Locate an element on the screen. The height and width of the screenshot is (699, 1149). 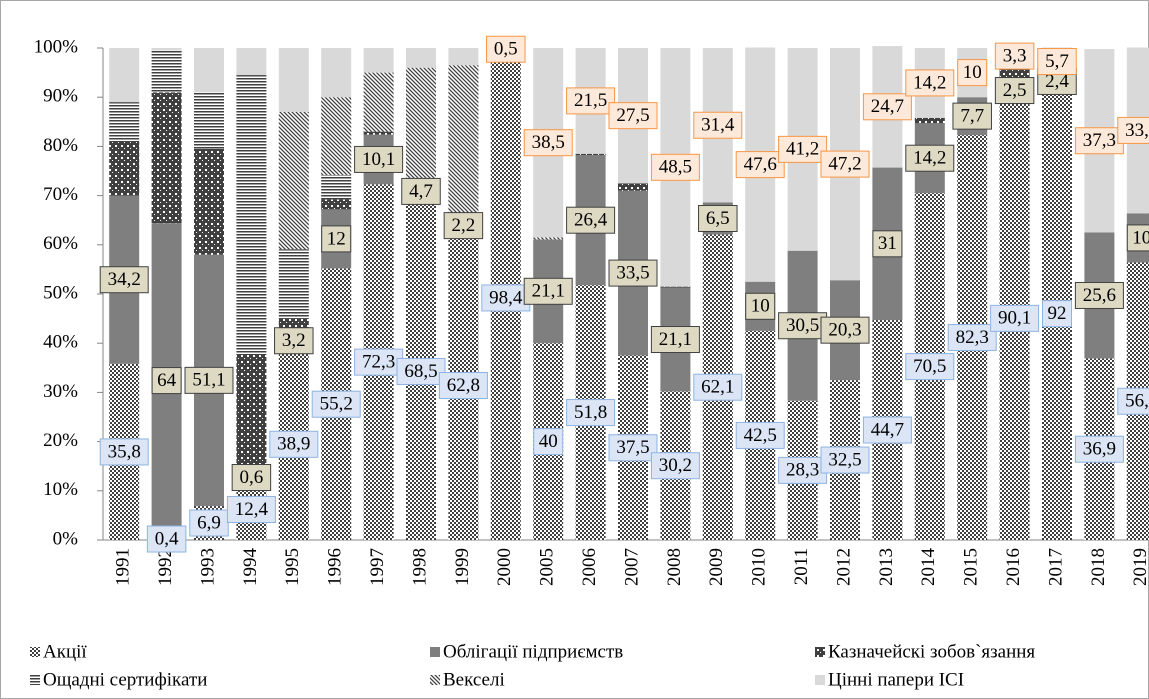
data-label: 7,7 is located at coordinates (972, 116).